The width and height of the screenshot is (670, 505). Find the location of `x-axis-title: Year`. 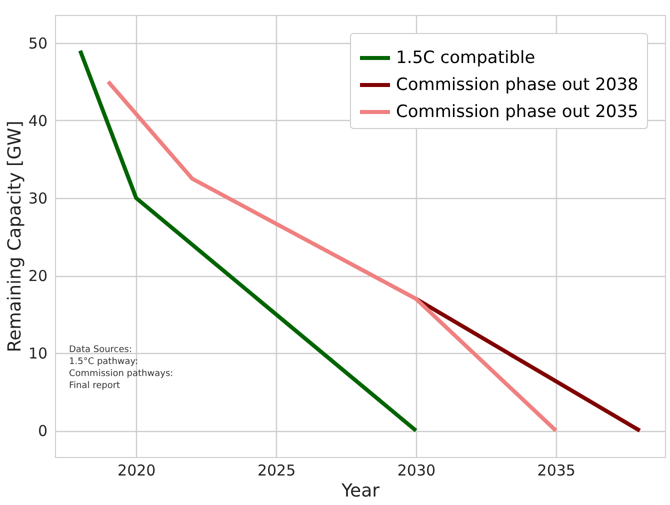

x-axis-title: Year is located at coordinates (360, 491).